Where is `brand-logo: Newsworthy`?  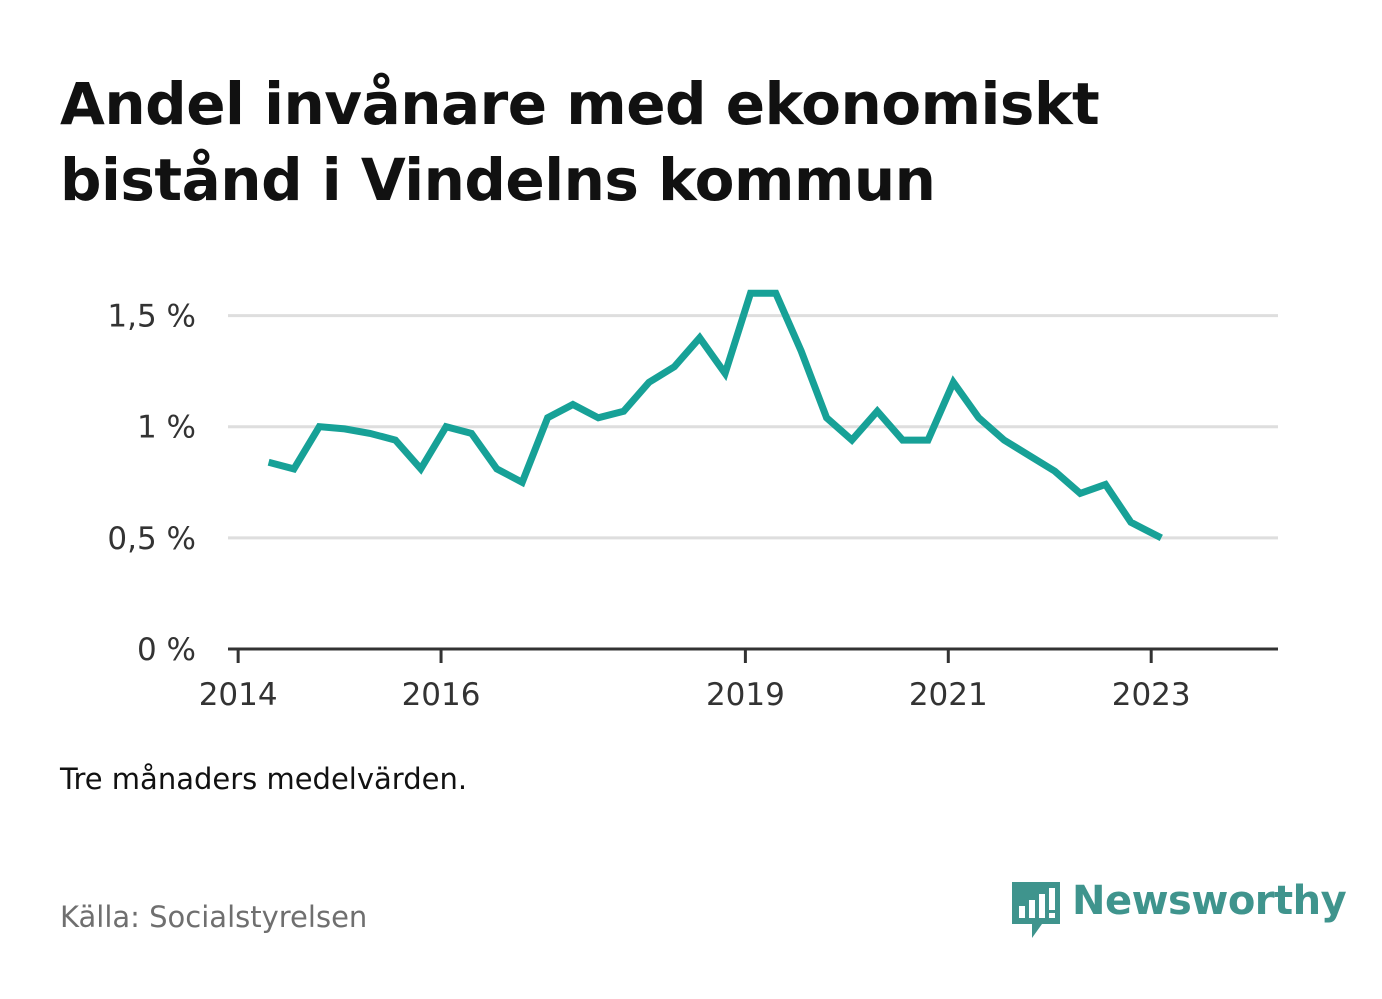
brand-logo: Newsworthy is located at coordinates (1178, 909).